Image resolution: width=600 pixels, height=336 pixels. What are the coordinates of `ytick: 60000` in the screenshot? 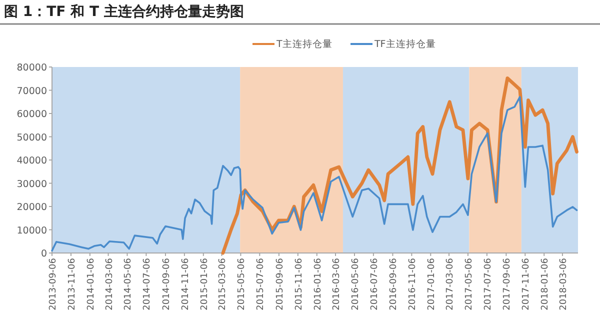 It's located at (31, 114).